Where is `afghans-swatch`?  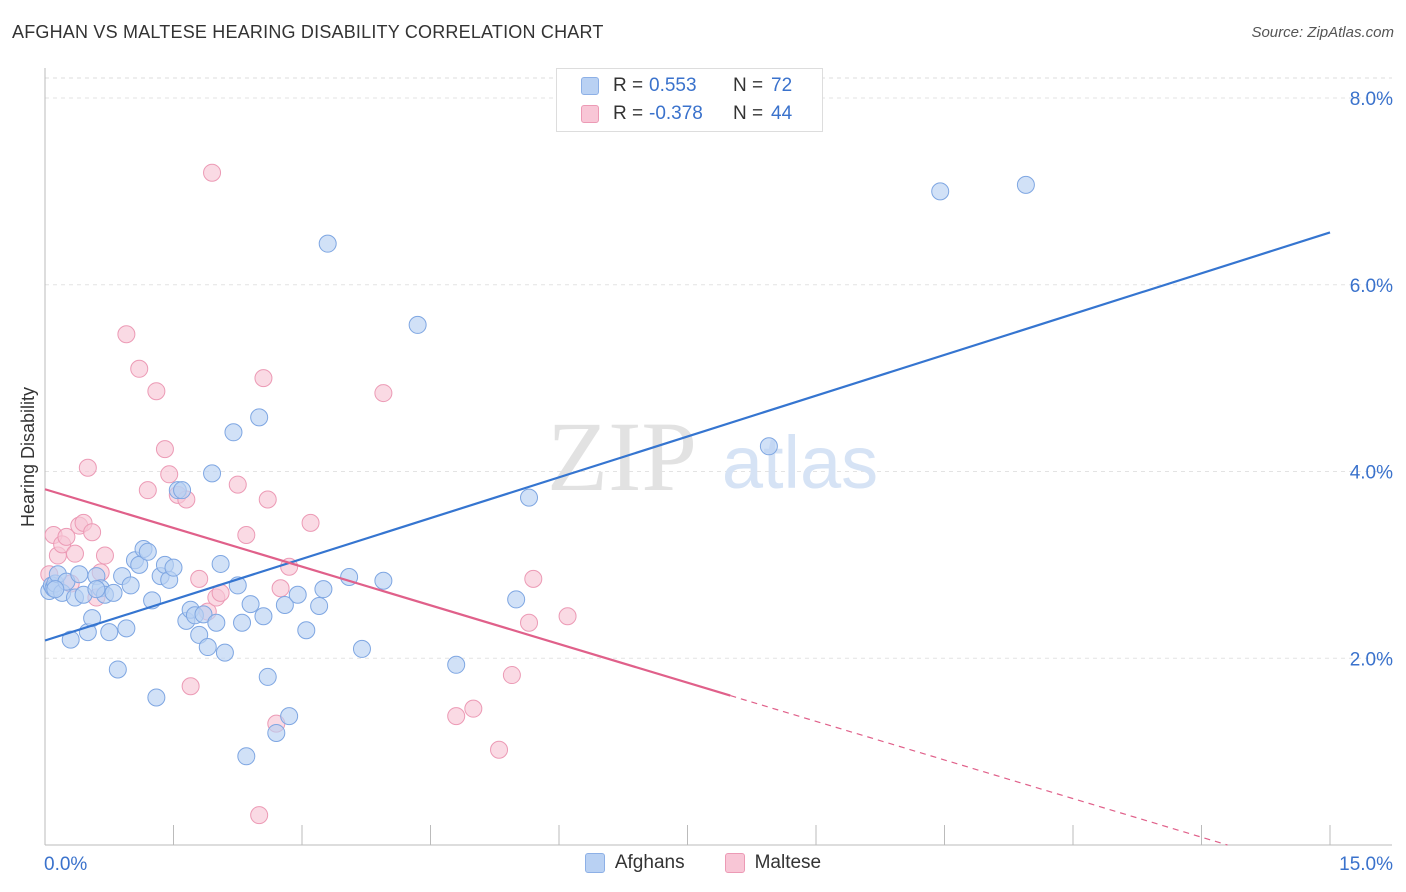
afghans-swatch is located at coordinates (590, 86).